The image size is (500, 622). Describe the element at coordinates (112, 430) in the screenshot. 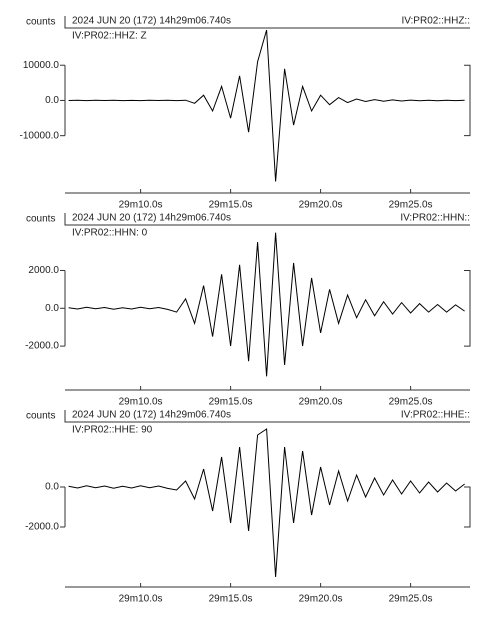

I see `subtitle: IV:PR02::HHE: 90` at that location.